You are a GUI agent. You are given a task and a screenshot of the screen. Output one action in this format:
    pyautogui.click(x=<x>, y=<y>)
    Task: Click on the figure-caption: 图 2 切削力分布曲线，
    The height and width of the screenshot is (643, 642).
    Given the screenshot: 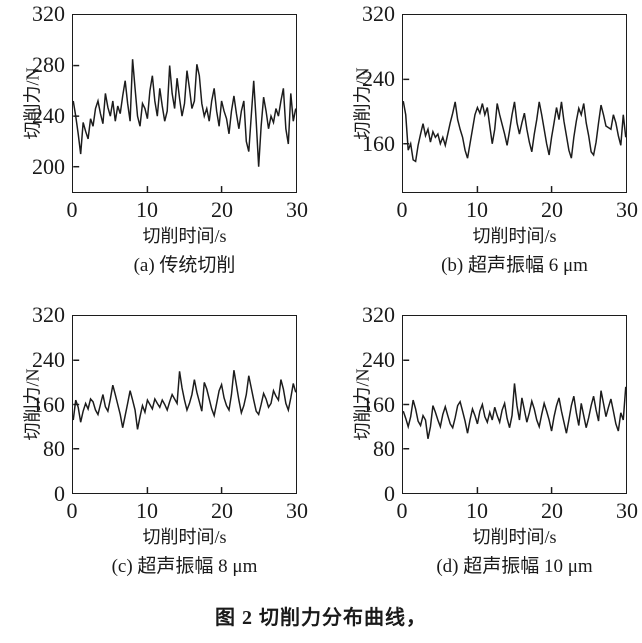 What is the action you would take?
    pyautogui.click(x=321, y=618)
    